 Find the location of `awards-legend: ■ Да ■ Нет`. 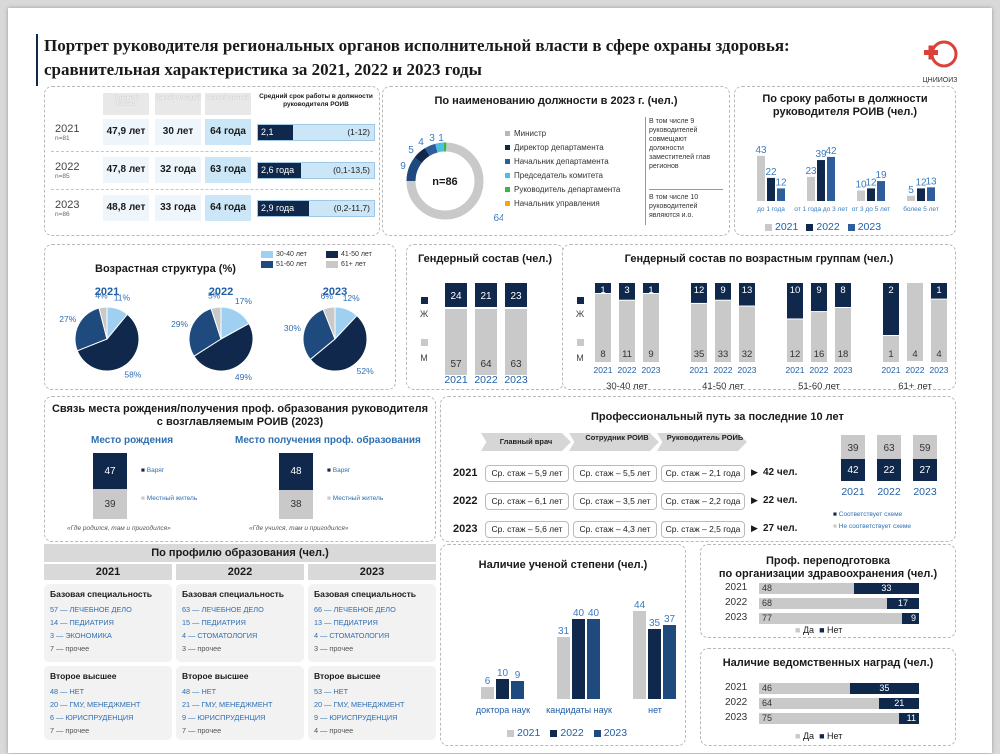

awards-legend: ■ Да ■ Нет is located at coordinates (818, 736).